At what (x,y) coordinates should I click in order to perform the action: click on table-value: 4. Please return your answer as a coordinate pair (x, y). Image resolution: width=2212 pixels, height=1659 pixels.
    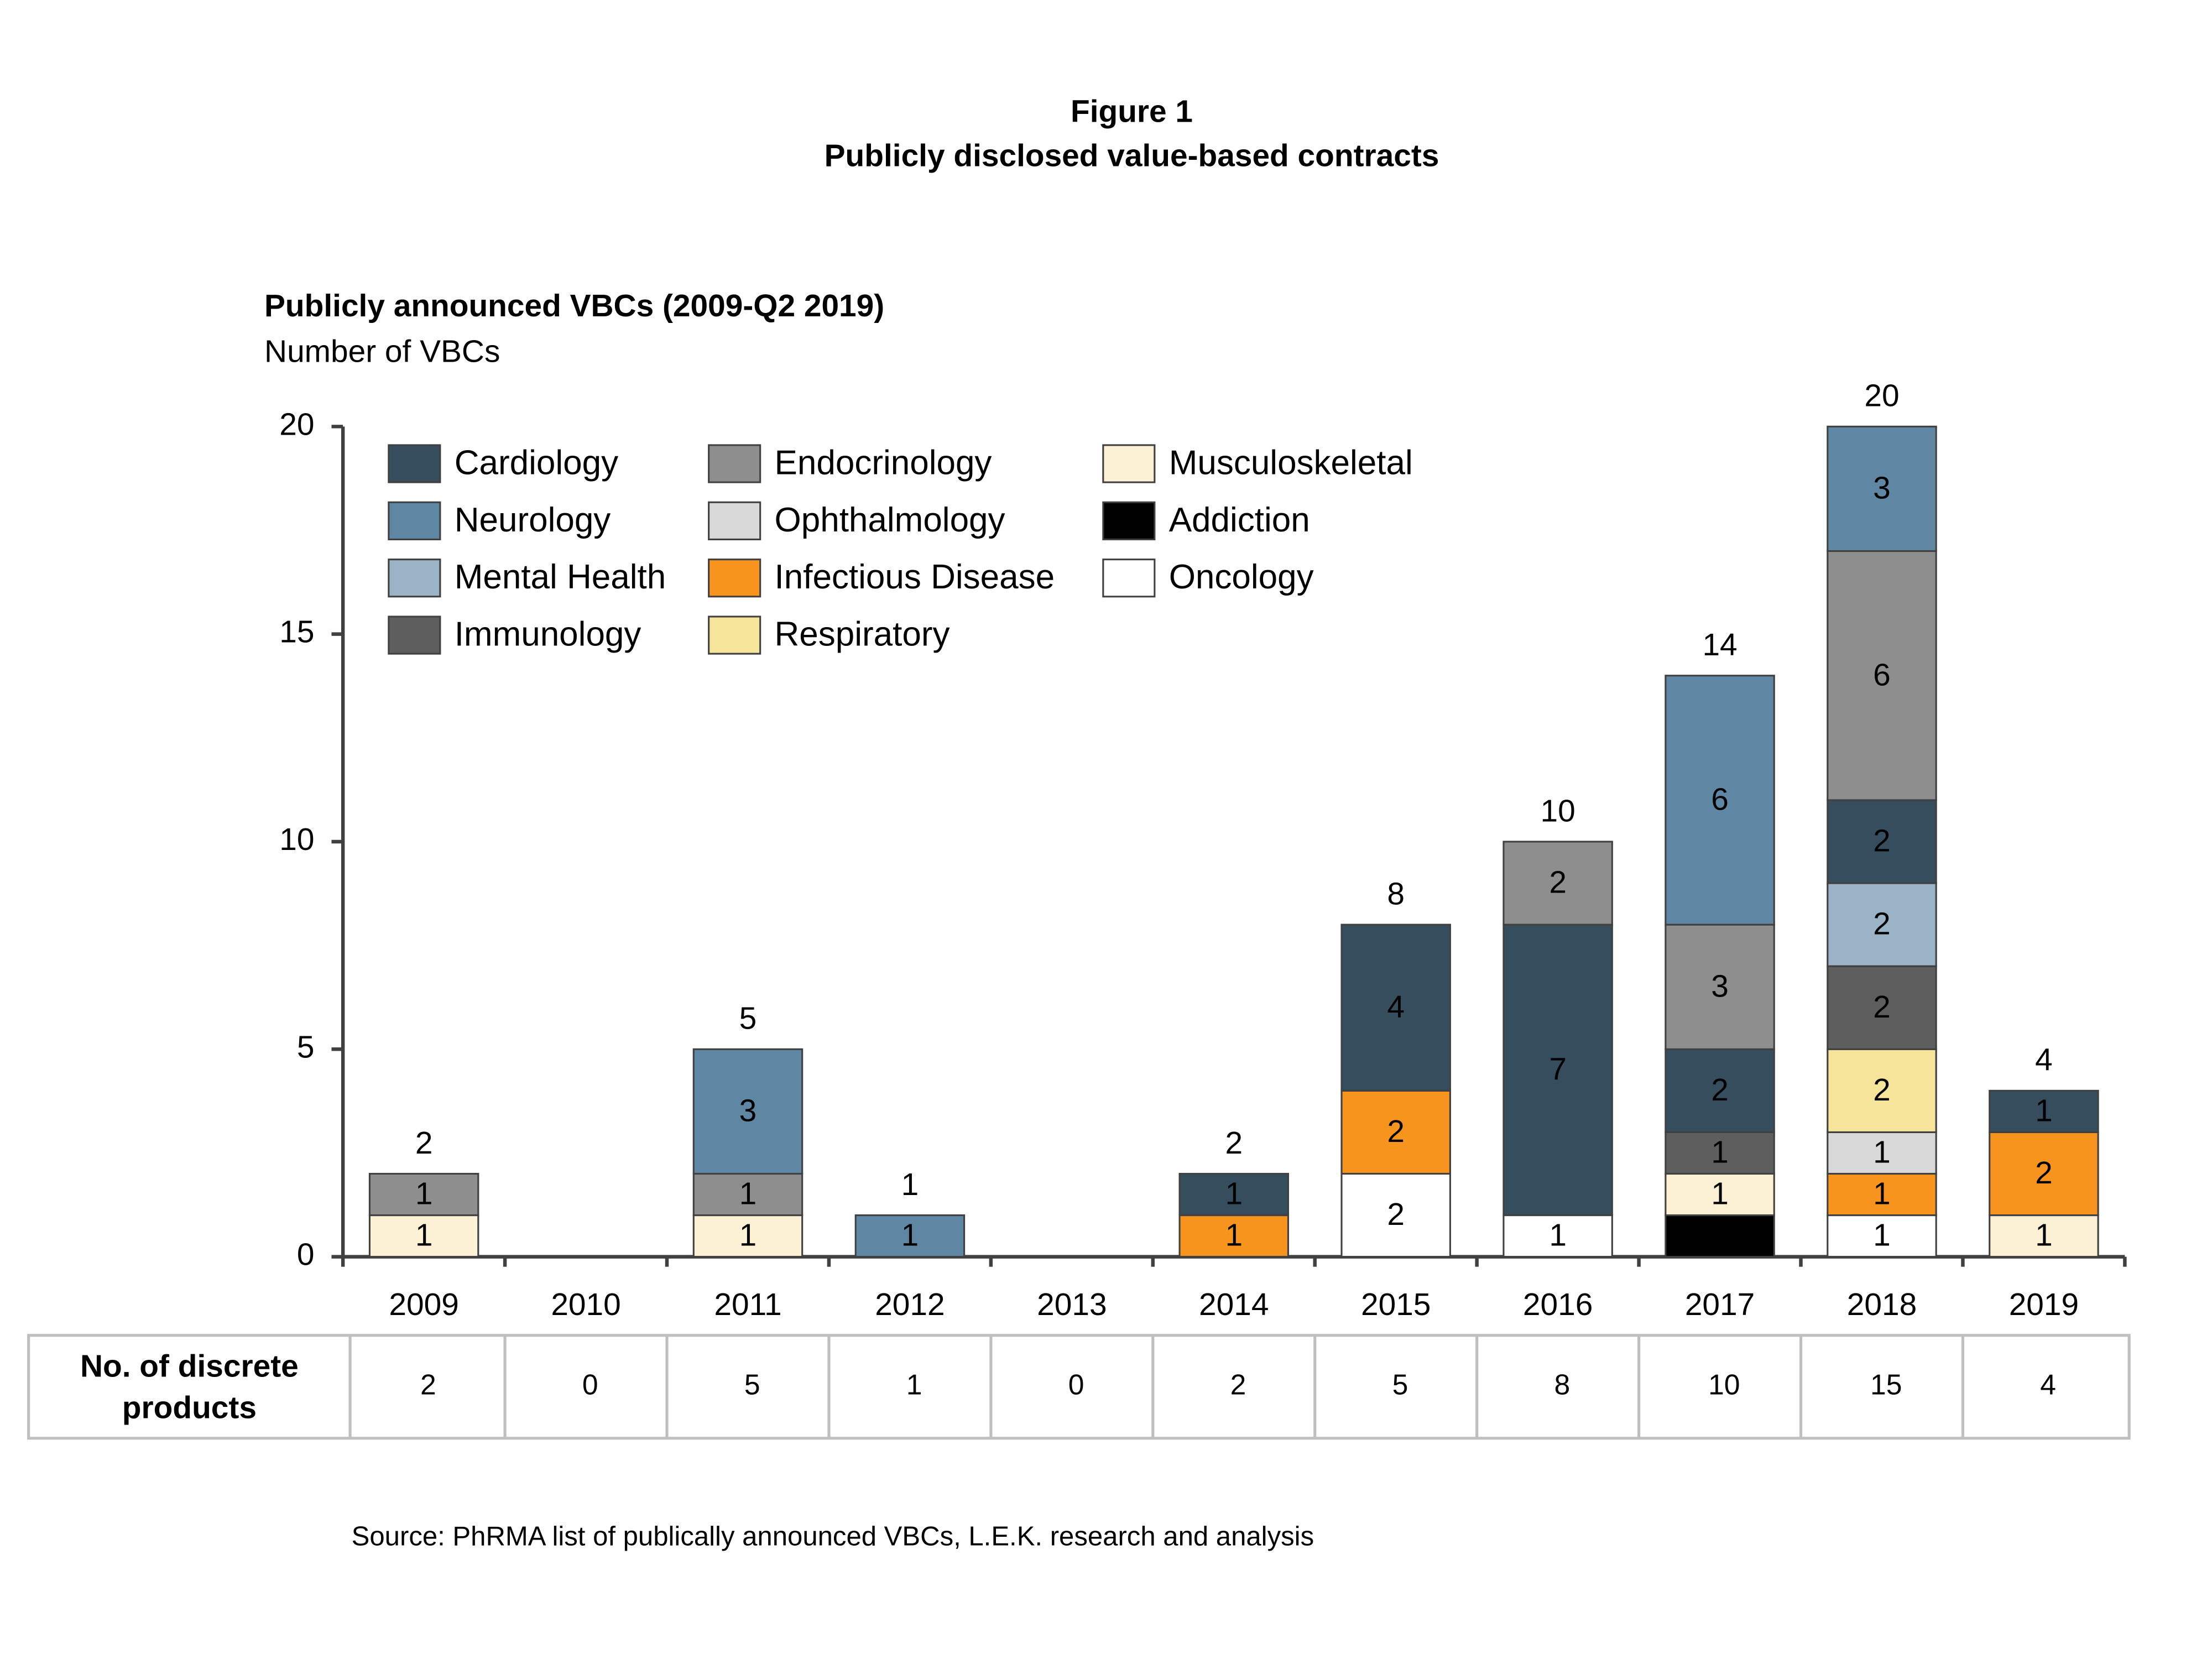
    Looking at the image, I should click on (2048, 1384).